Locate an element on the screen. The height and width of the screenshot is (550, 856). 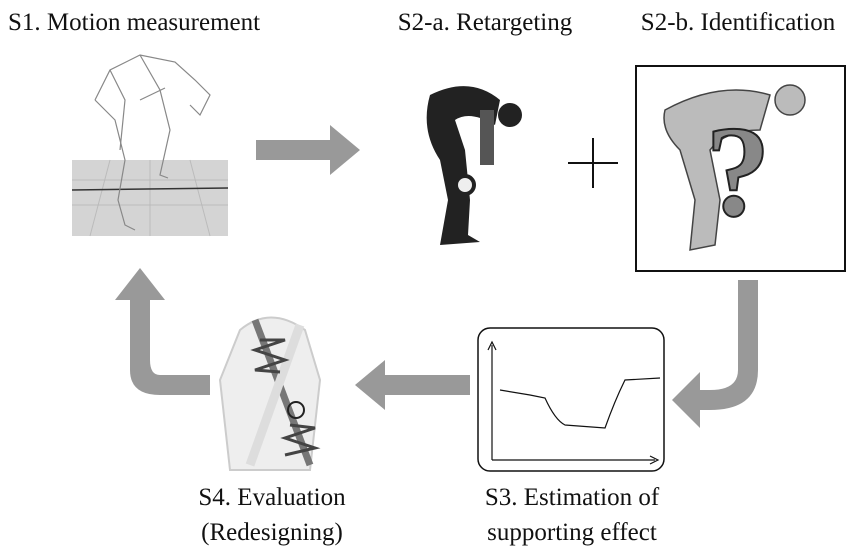
robot-figure is located at coordinates (474, 165).